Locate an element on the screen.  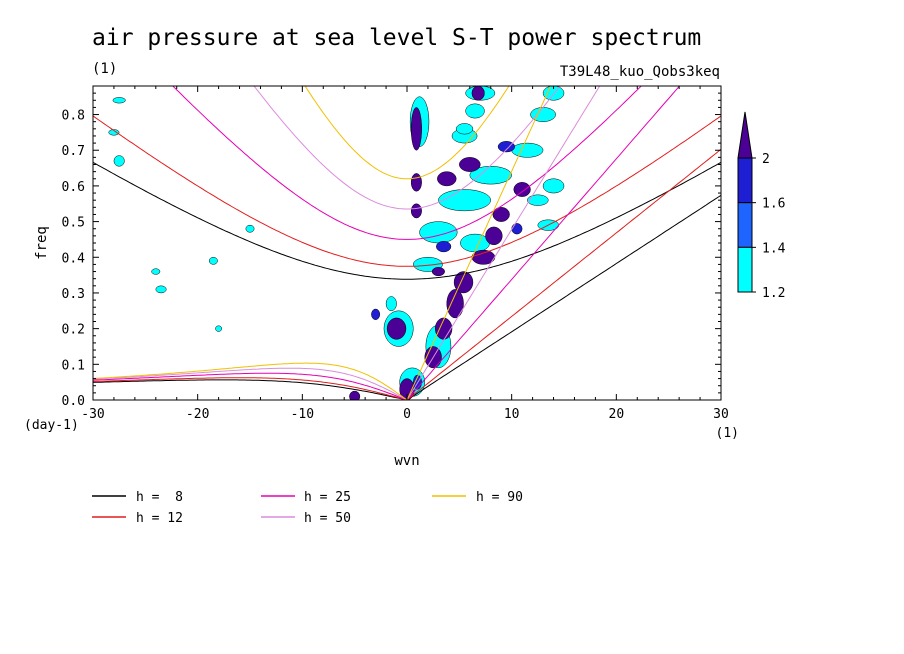
y-tick-label: 0.8 is located at coordinates (73, 116).